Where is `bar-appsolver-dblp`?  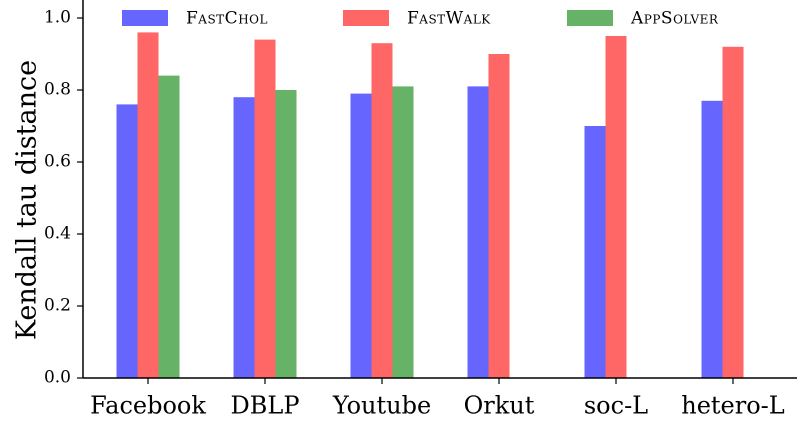
bar-appsolver-dblp is located at coordinates (286, 234).